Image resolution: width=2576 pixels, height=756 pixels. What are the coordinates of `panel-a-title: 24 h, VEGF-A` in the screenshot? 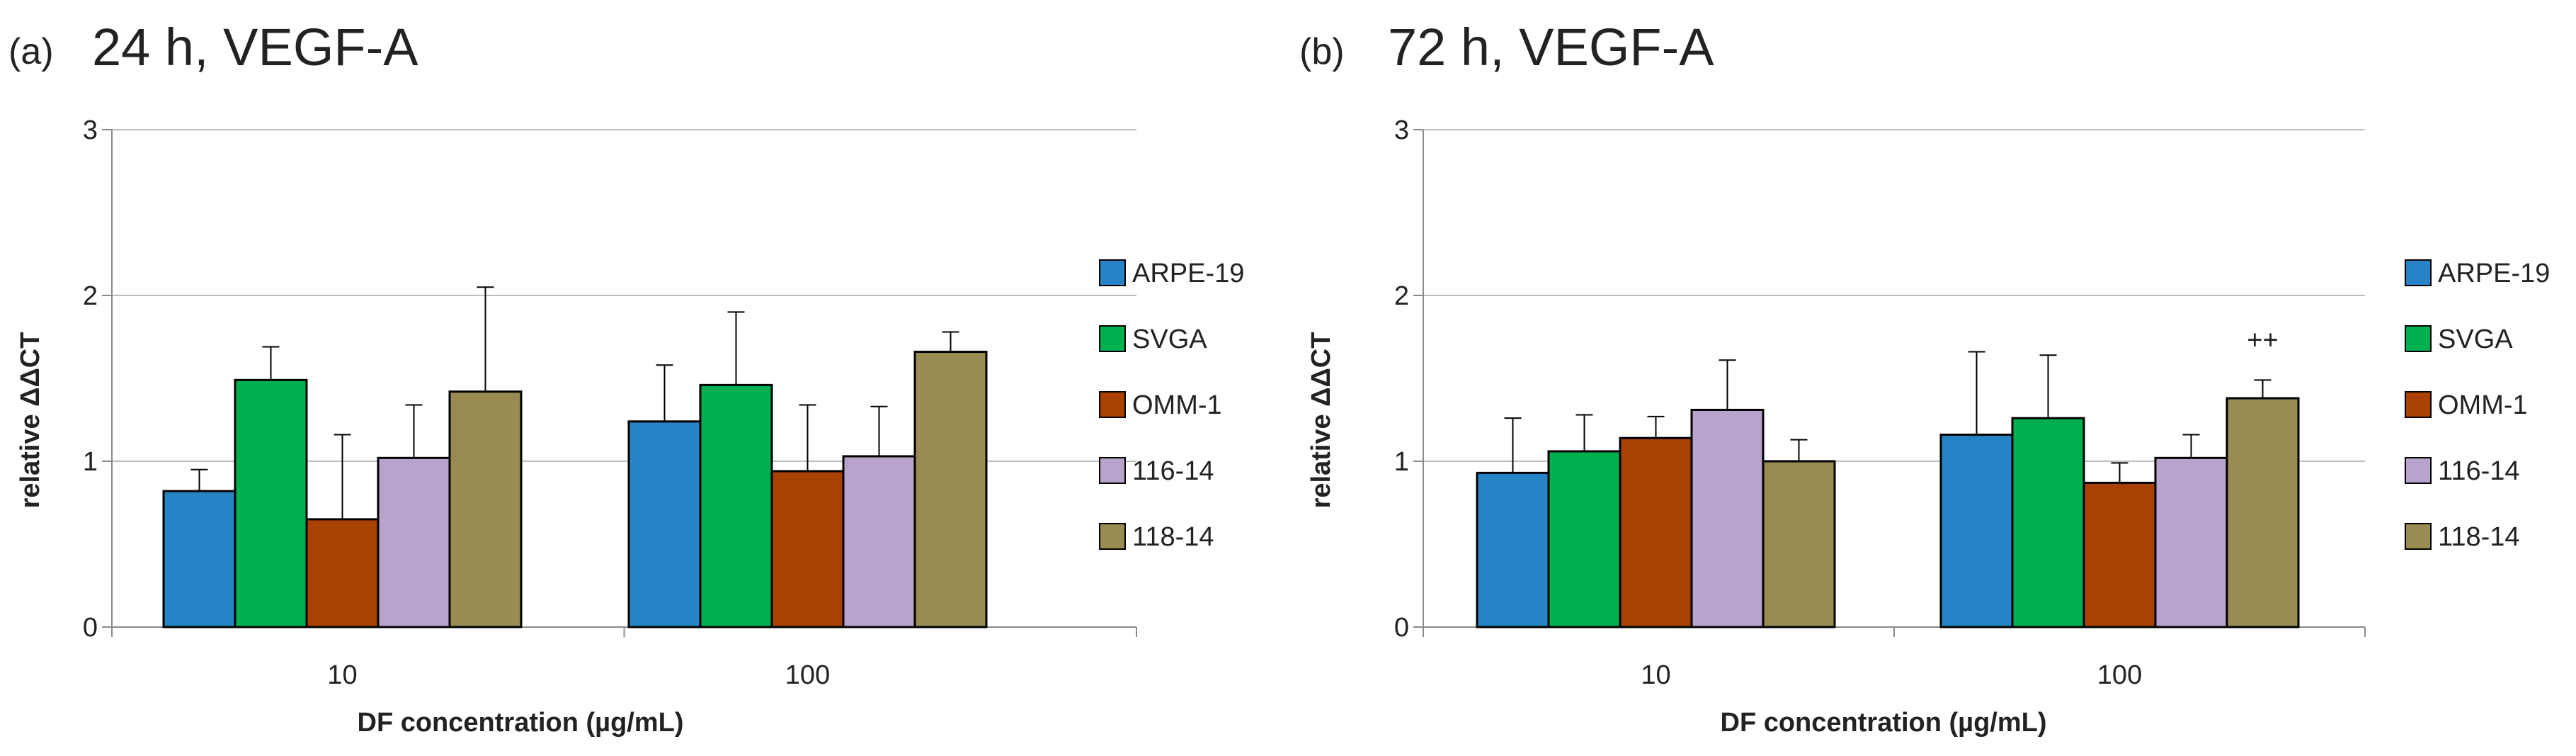 It's located at (255, 47).